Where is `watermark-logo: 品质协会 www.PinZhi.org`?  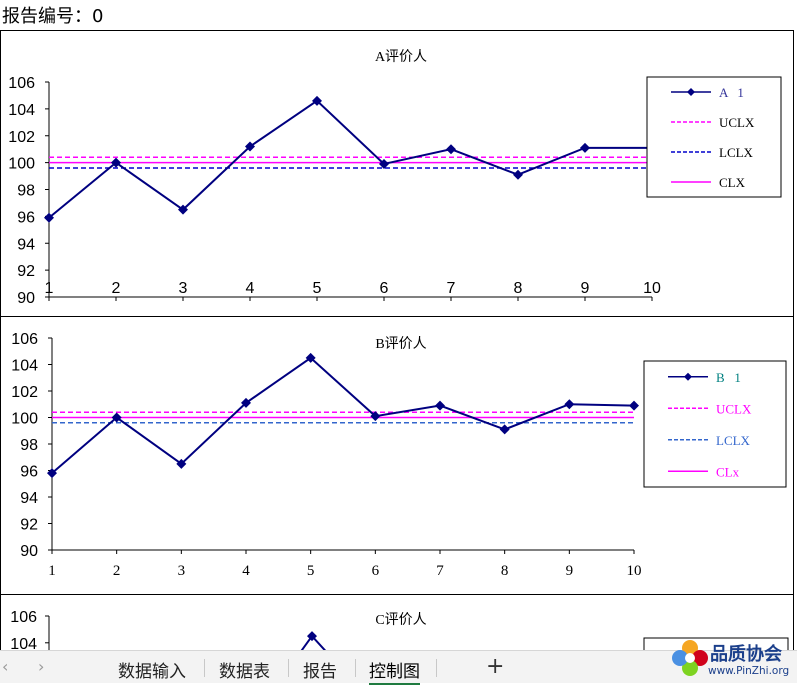
watermark-logo: 品质协会 www.PinZhi.org is located at coordinates (731, 658).